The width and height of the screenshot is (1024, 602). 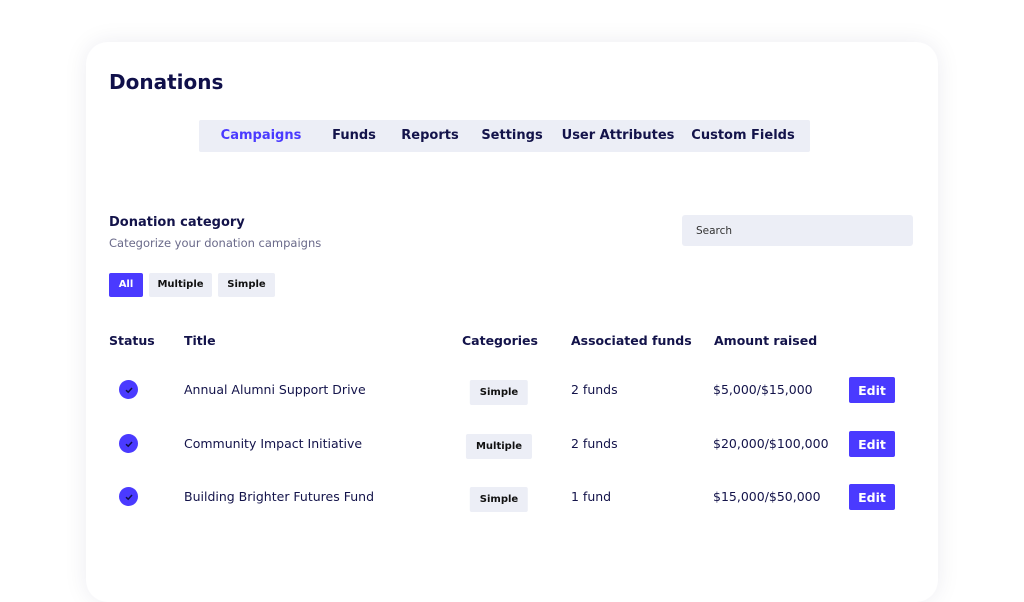 I want to click on amount-raised: $5,000/$15,000, so click(x=763, y=389).